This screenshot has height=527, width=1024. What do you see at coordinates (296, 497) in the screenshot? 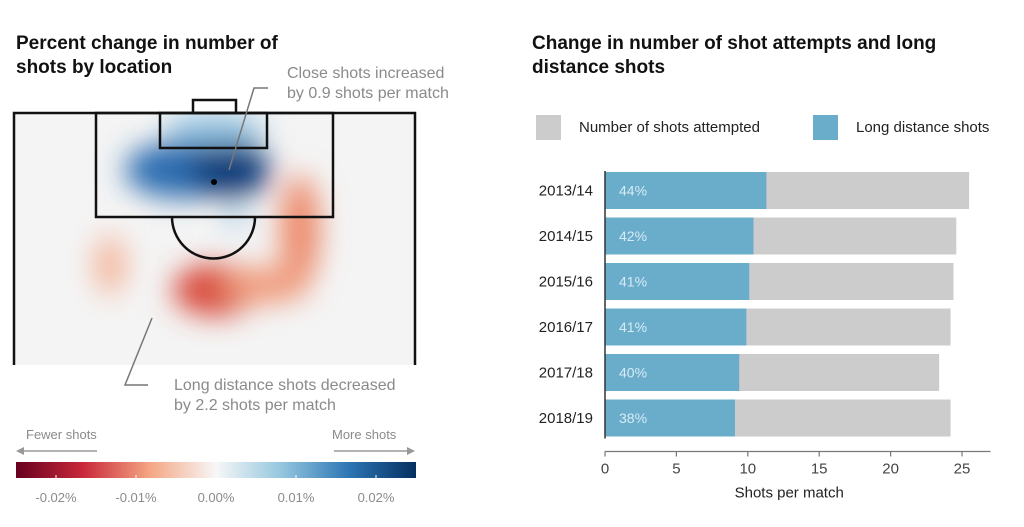
I see `colorbar-tick-label: 0.01%` at bounding box center [296, 497].